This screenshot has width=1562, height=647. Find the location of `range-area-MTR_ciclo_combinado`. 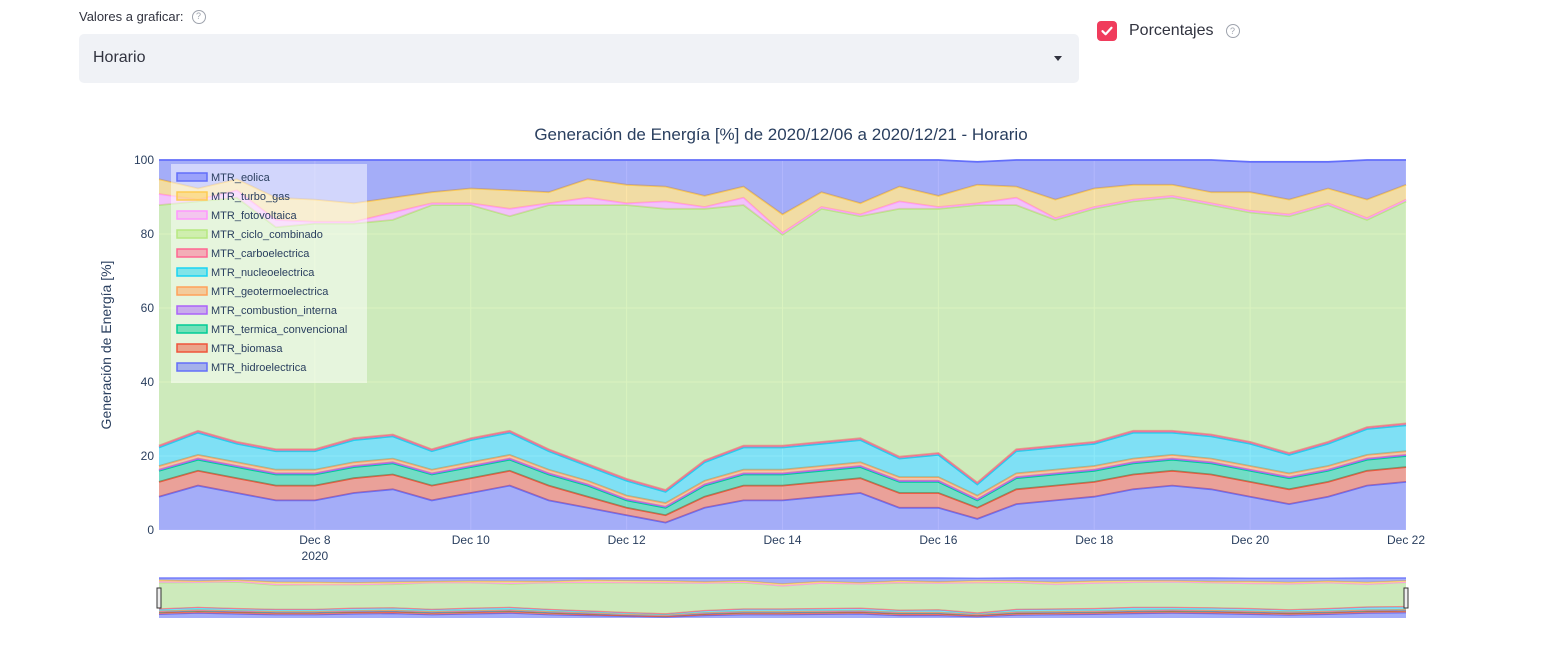

range-area-MTR_ciclo_combinado is located at coordinates (782, 598).